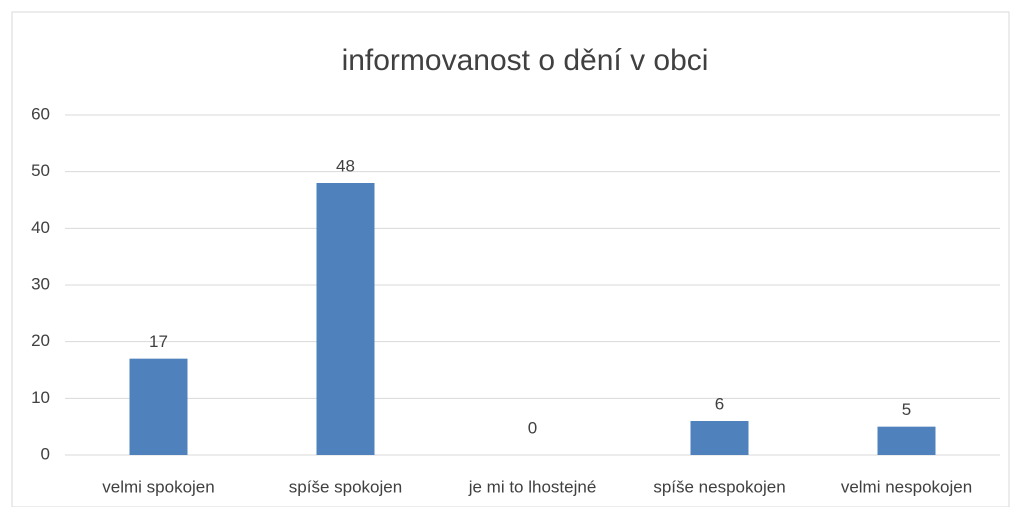 The width and height of the screenshot is (1015, 512). Describe the element at coordinates (40, 170) in the screenshot. I see `y-tick-label: 50` at that location.